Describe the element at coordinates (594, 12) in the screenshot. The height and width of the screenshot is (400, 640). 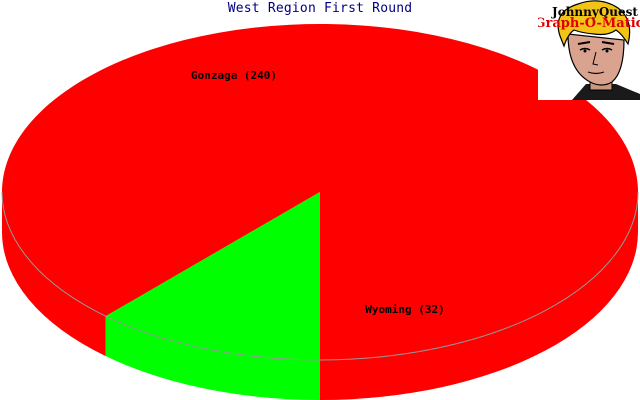
I see `logo-line-1: JohnnyQuest` at that location.